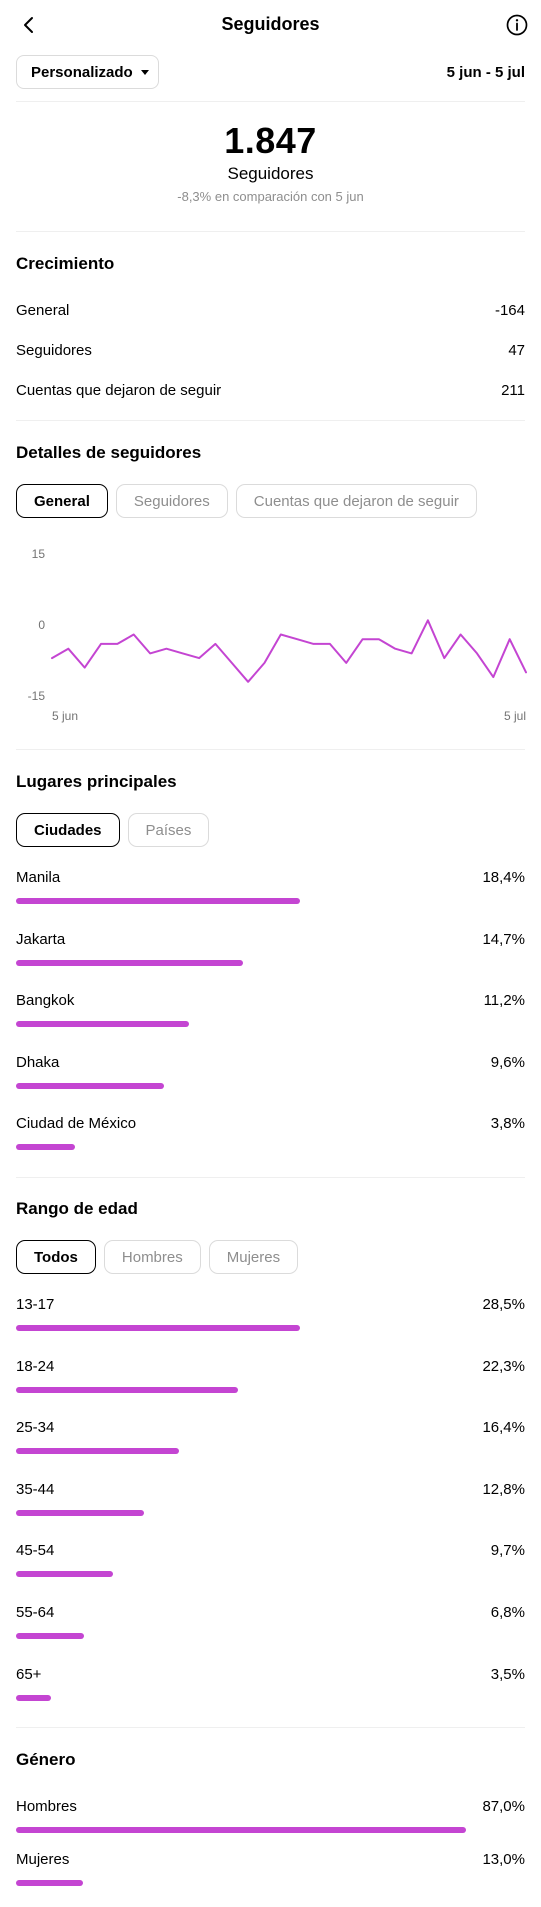 This screenshot has width=541, height=1907. Describe the element at coordinates (62, 501) in the screenshot. I see `tab-general: General` at that location.